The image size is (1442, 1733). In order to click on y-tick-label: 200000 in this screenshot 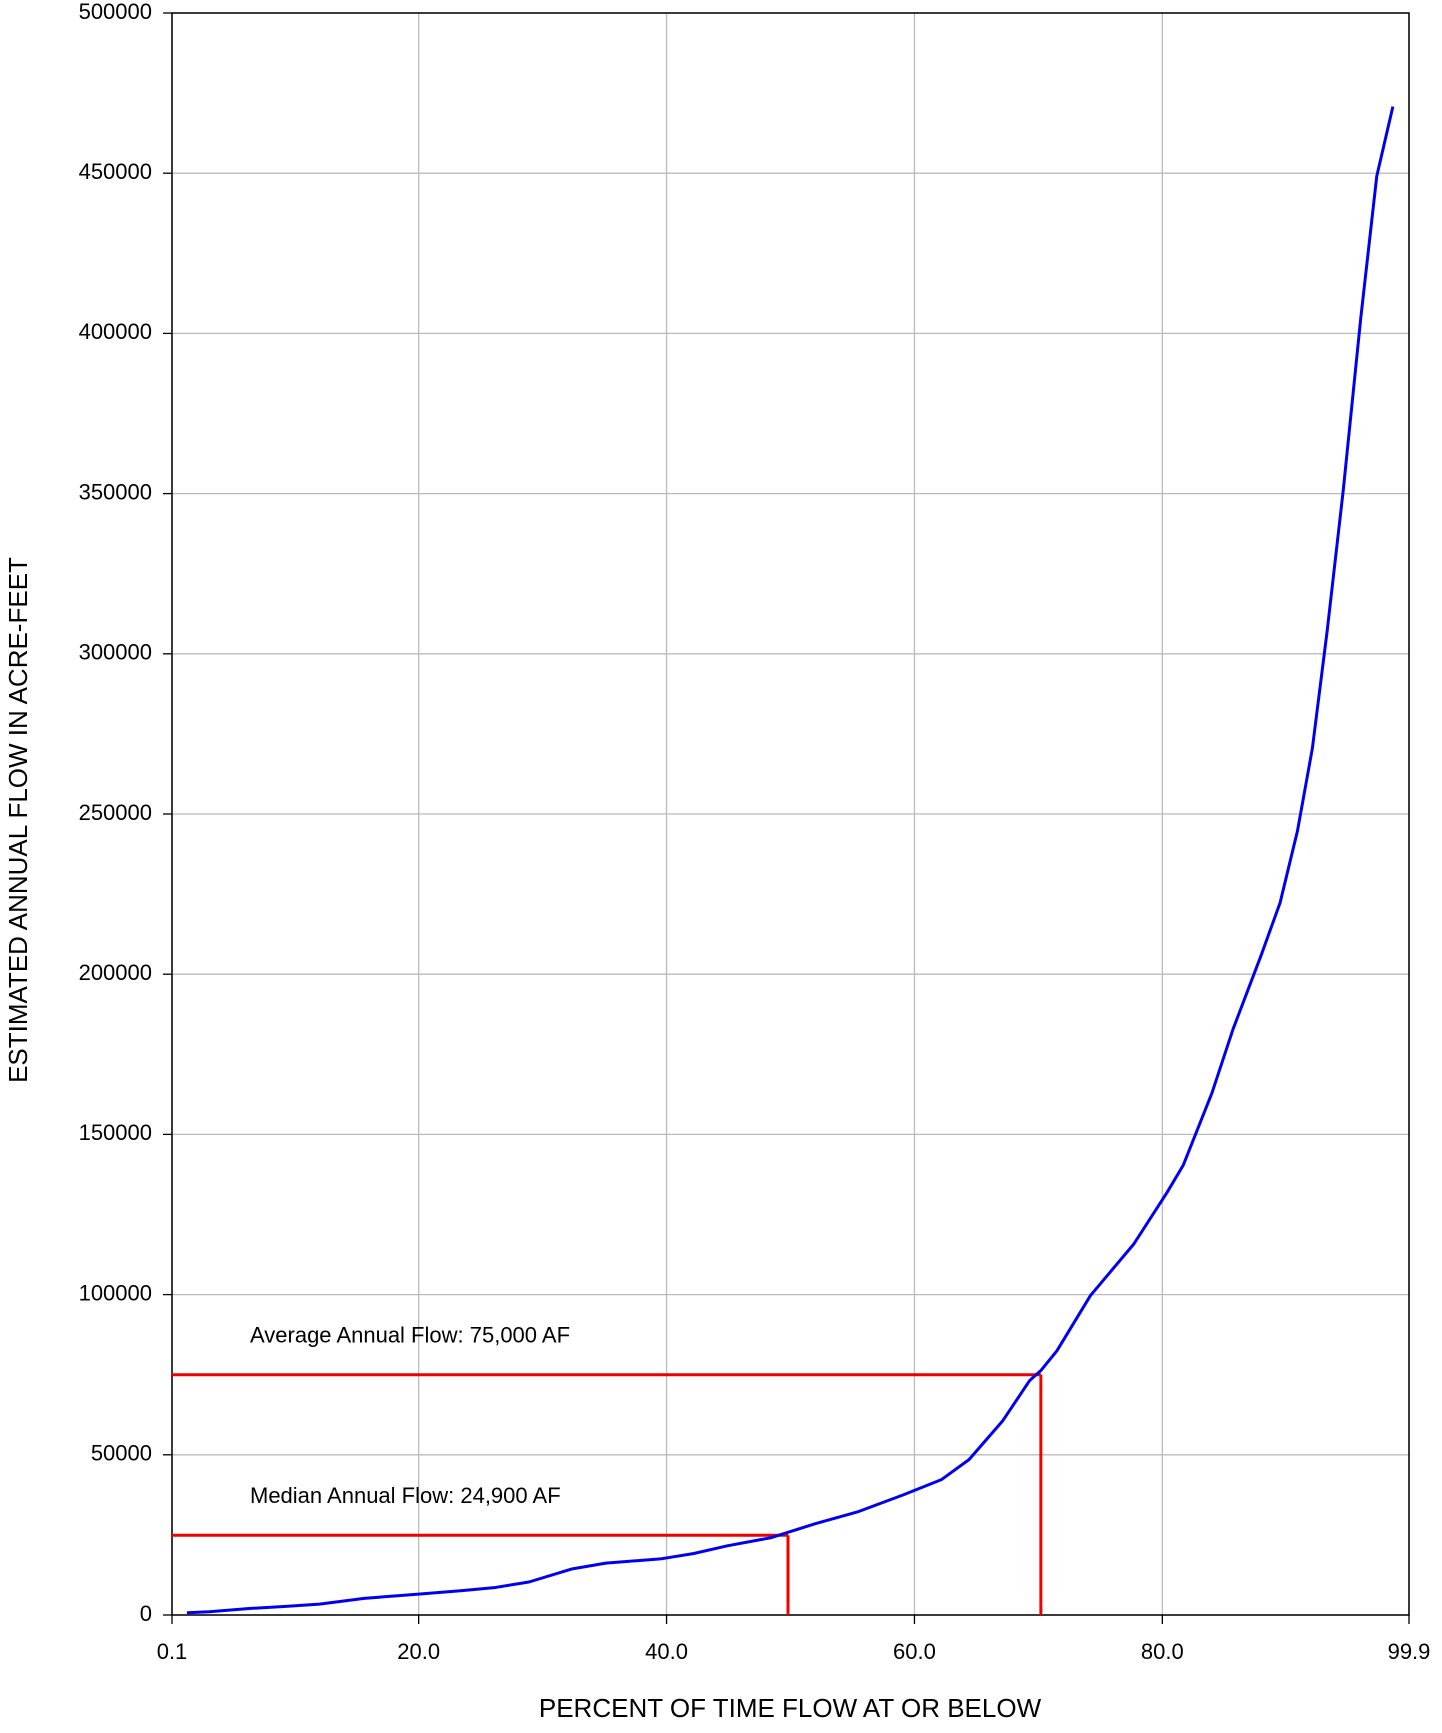, I will do `click(115, 972)`.